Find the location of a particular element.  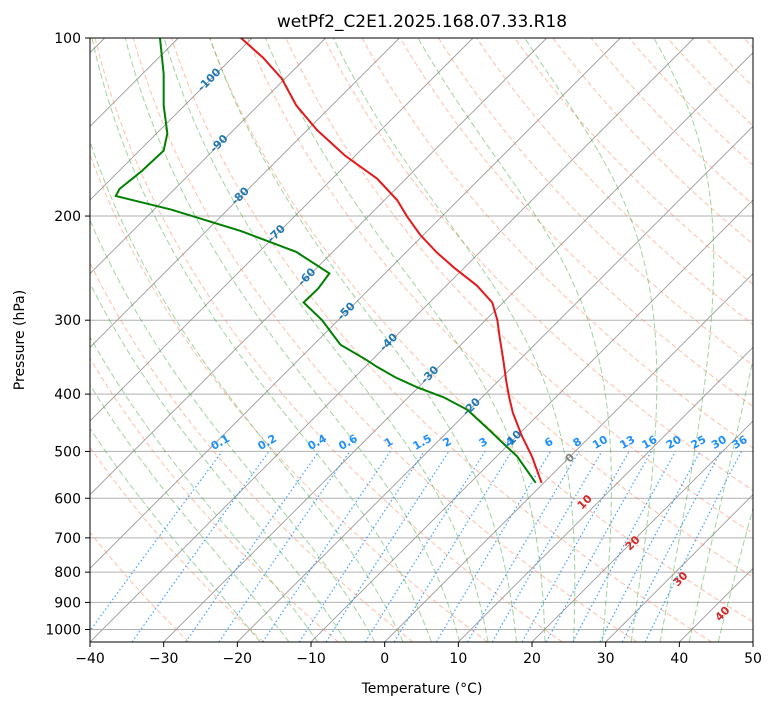

y-axis-label: Pressure (hPa) is located at coordinates (20, 340).